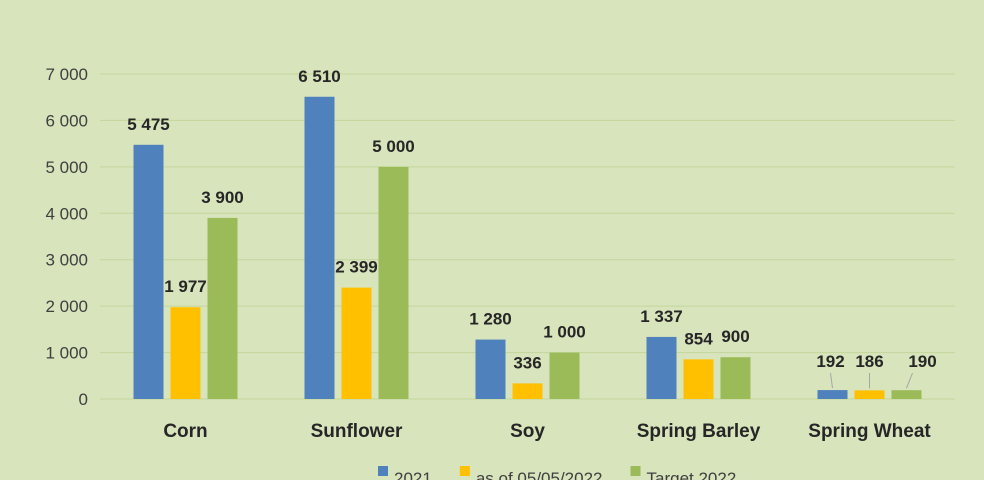 The height and width of the screenshot is (480, 984). Describe the element at coordinates (871, 380) in the screenshot. I see `label-leader-lines` at that location.